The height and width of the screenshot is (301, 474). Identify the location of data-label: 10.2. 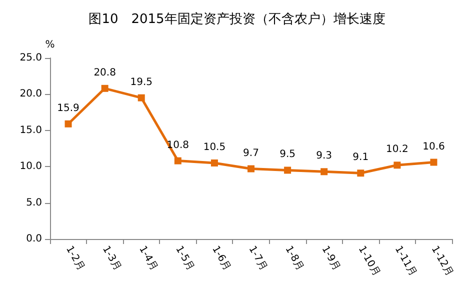
(397, 150).